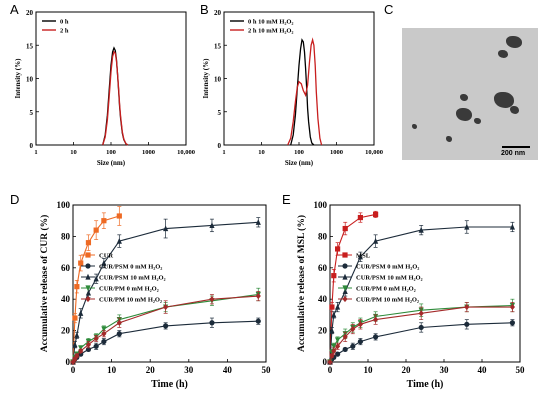 The height and width of the screenshot is (403, 550). I want to click on y-tick-label: 15, so click(30, 46).